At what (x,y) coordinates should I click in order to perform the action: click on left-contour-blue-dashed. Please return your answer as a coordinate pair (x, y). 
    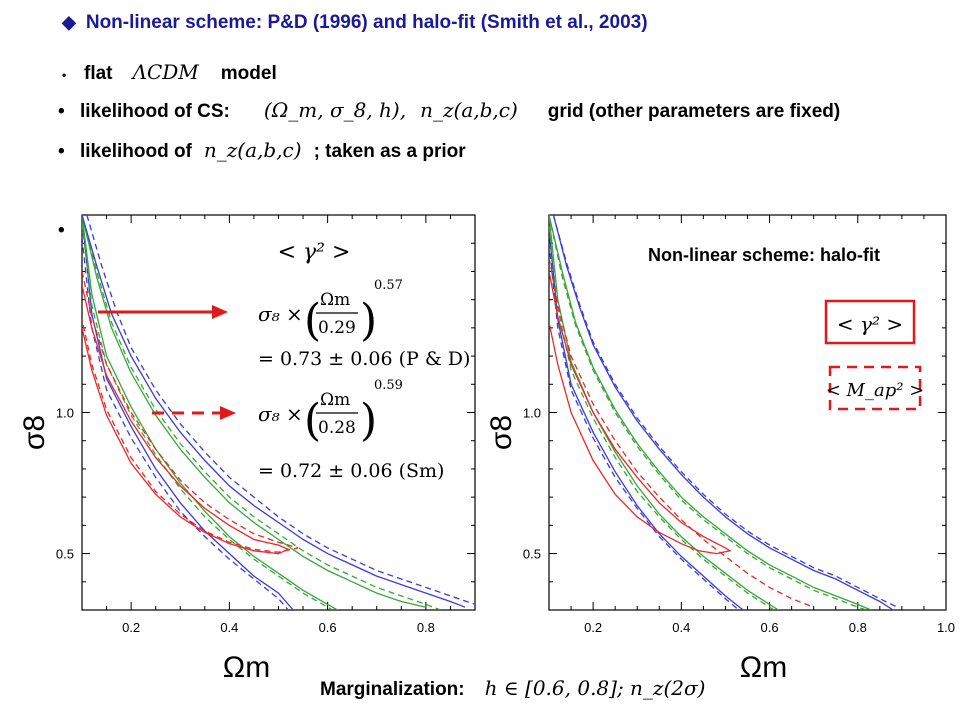
    Looking at the image, I should click on (185, 423).